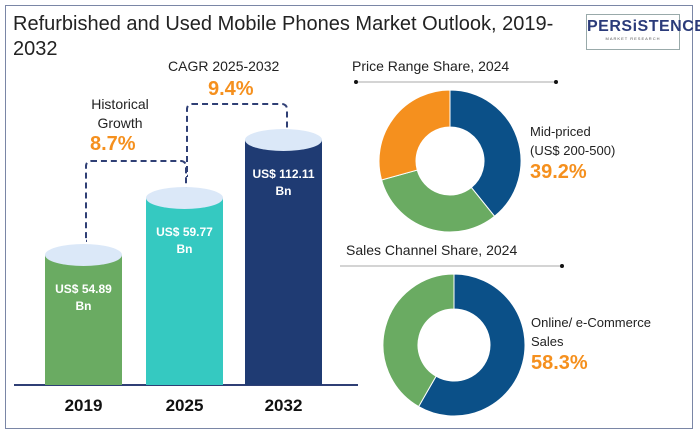 This screenshot has height=435, width=700. Describe the element at coordinates (185, 405) in the screenshot. I see `x-tick-label: 2025` at that location.